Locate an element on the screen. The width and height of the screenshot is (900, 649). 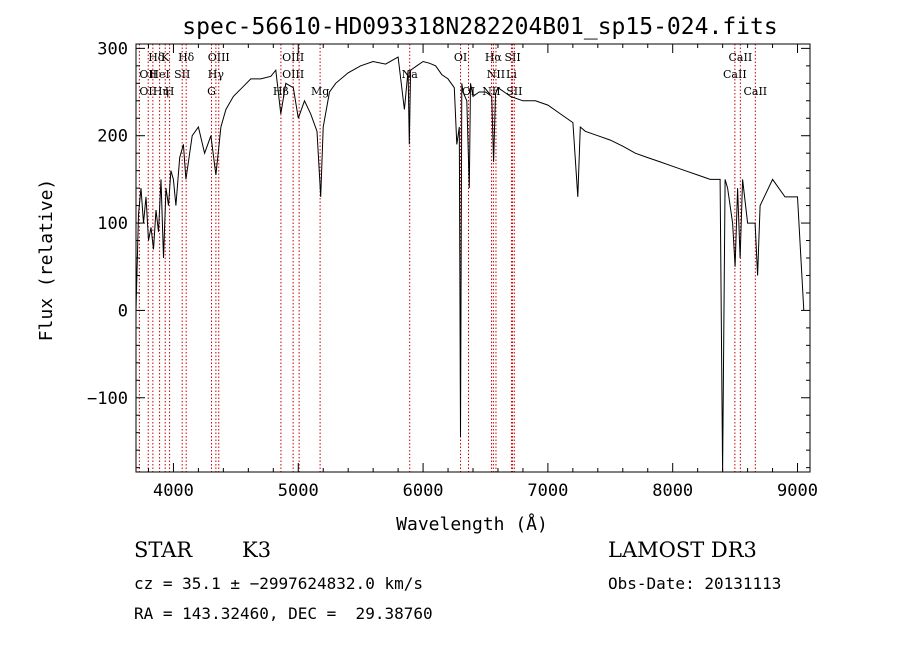
spectral-line-label: Hγ is located at coordinates (216, 74).